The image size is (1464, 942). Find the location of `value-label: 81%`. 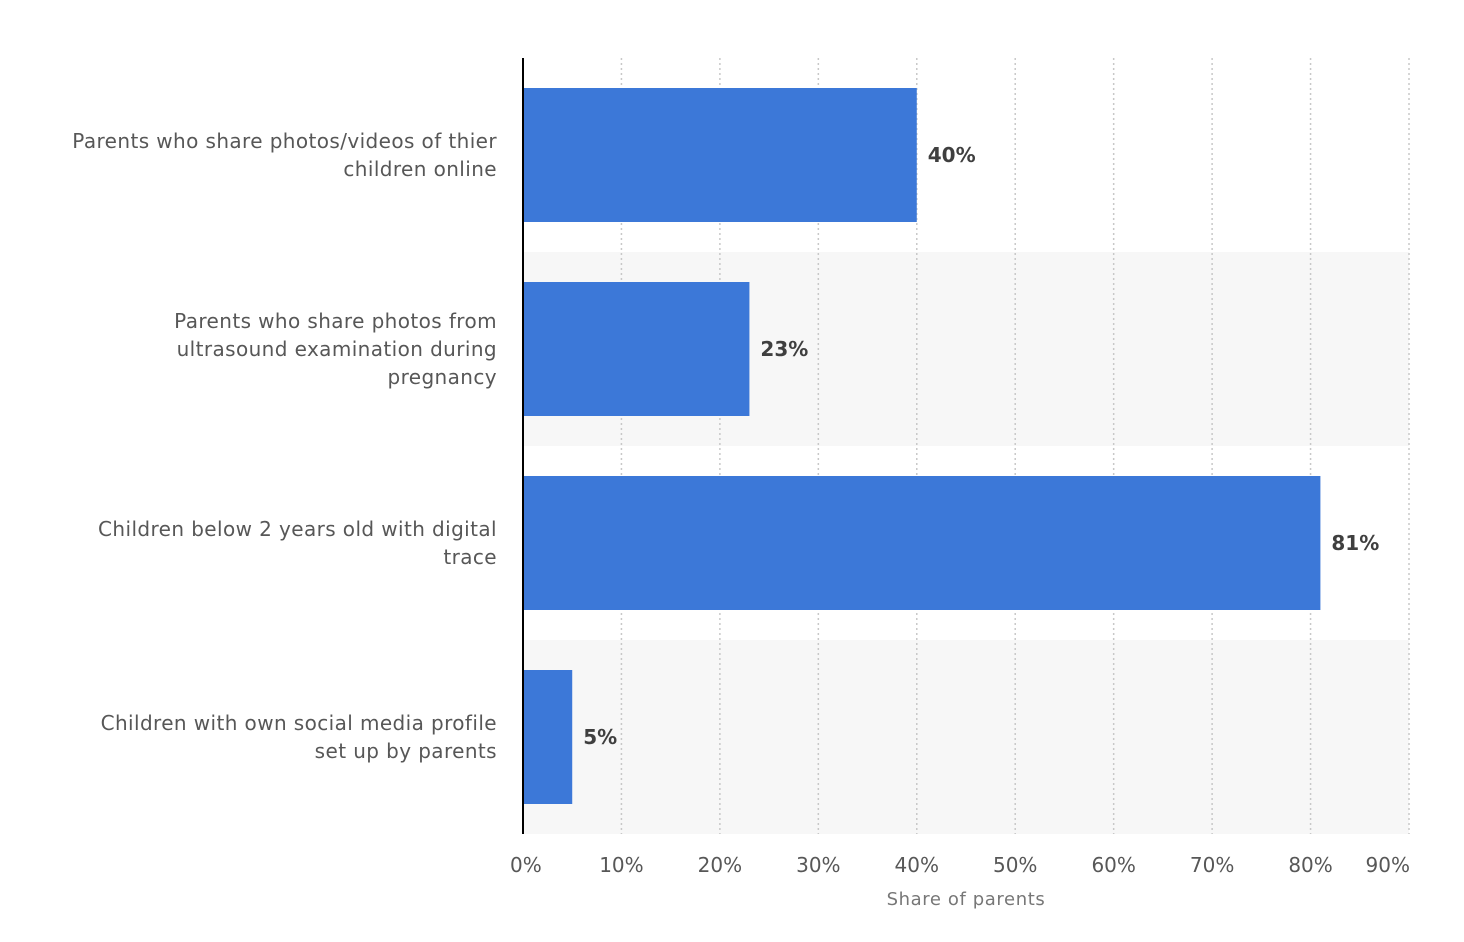

value-label: 81% is located at coordinates (1355, 543).